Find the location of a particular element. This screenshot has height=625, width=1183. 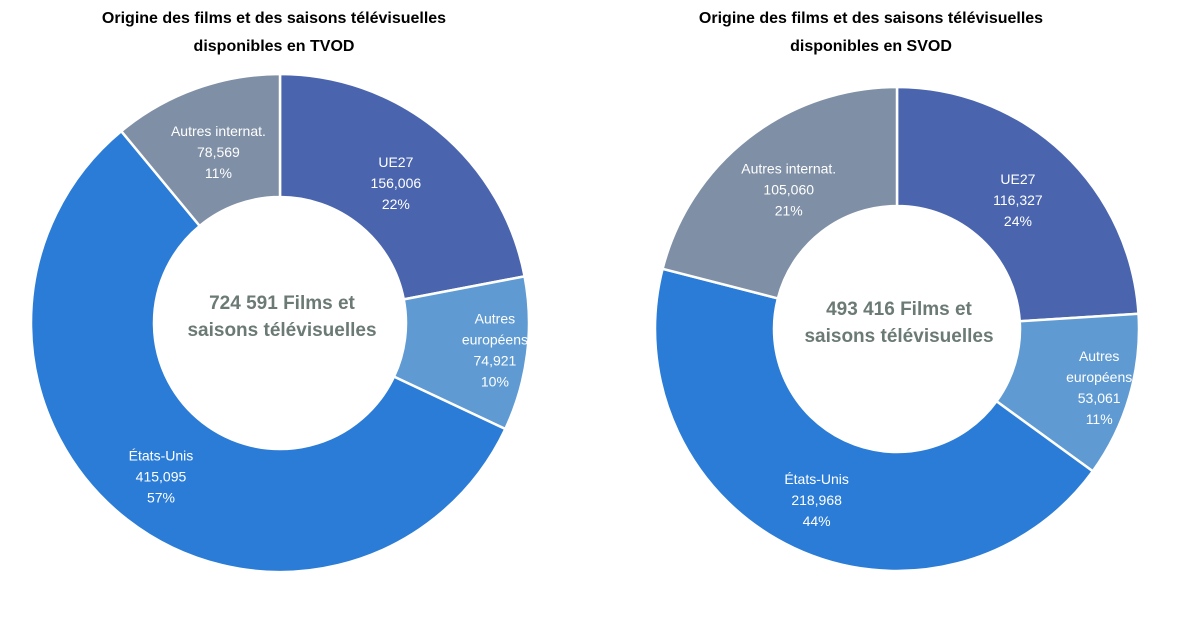

tvod-slice-label-line: 78,569 is located at coordinates (218, 152).